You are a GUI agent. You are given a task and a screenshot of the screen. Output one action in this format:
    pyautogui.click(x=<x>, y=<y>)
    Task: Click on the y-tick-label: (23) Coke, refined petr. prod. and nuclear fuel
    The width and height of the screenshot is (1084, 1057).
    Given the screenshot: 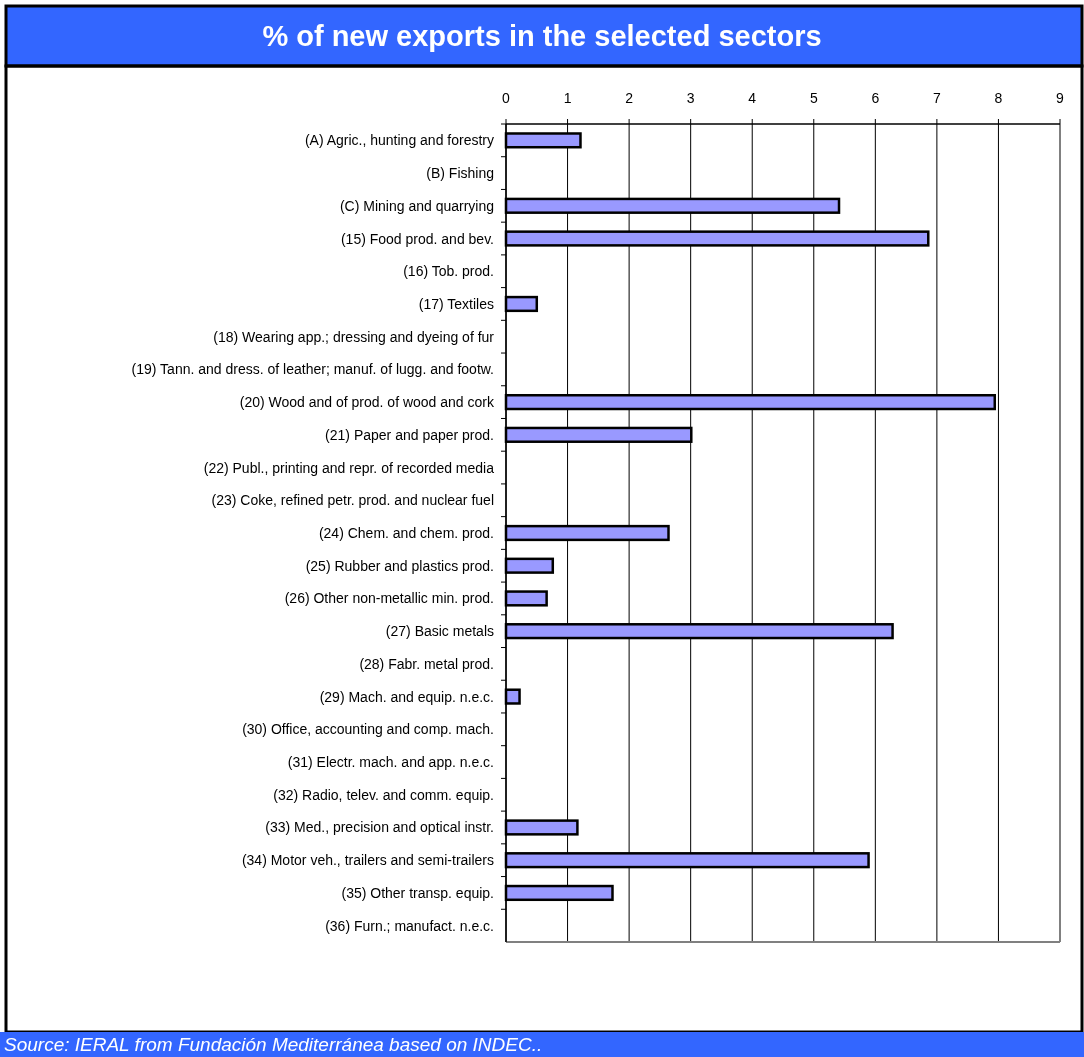 What is the action you would take?
    pyautogui.click(x=352, y=500)
    